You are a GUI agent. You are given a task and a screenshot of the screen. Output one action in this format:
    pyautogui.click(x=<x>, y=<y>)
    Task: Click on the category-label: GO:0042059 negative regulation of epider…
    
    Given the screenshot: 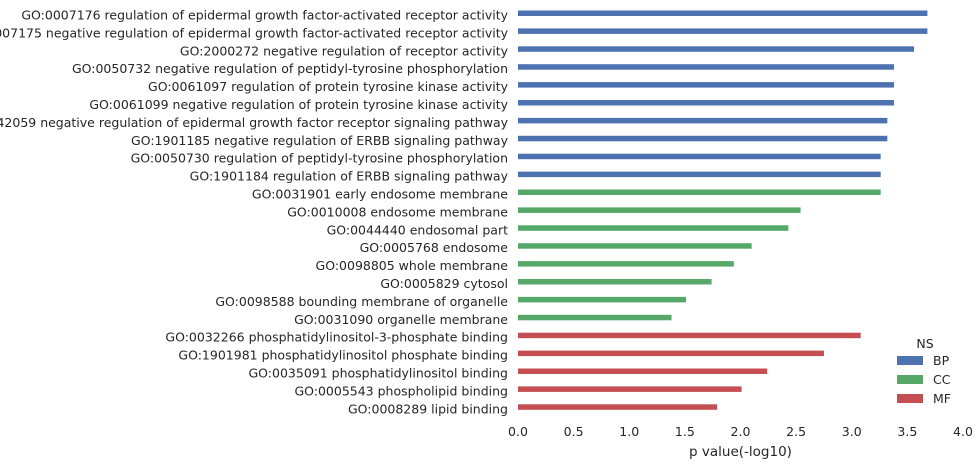 What is the action you would take?
    pyautogui.click(x=254, y=122)
    